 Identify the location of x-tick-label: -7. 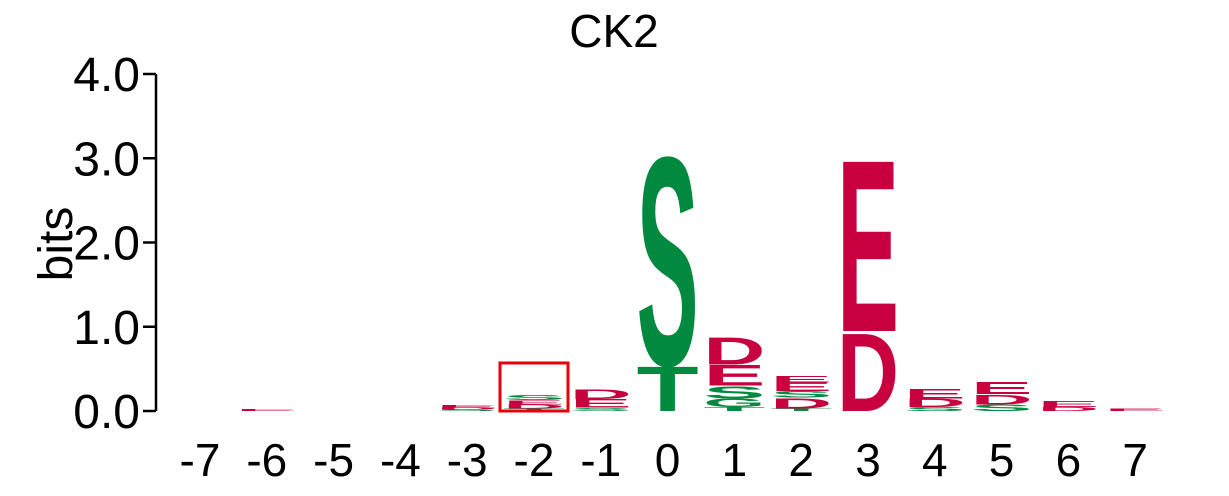
(200, 460).